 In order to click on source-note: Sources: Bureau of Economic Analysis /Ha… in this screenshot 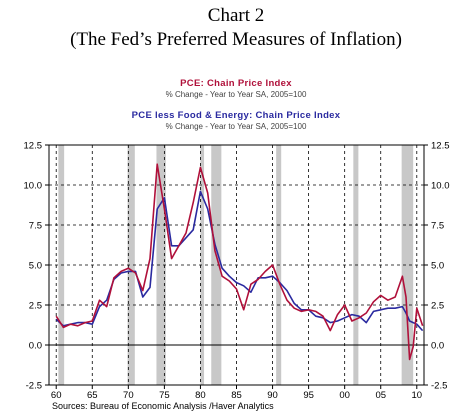, I will do `click(163, 406)`.